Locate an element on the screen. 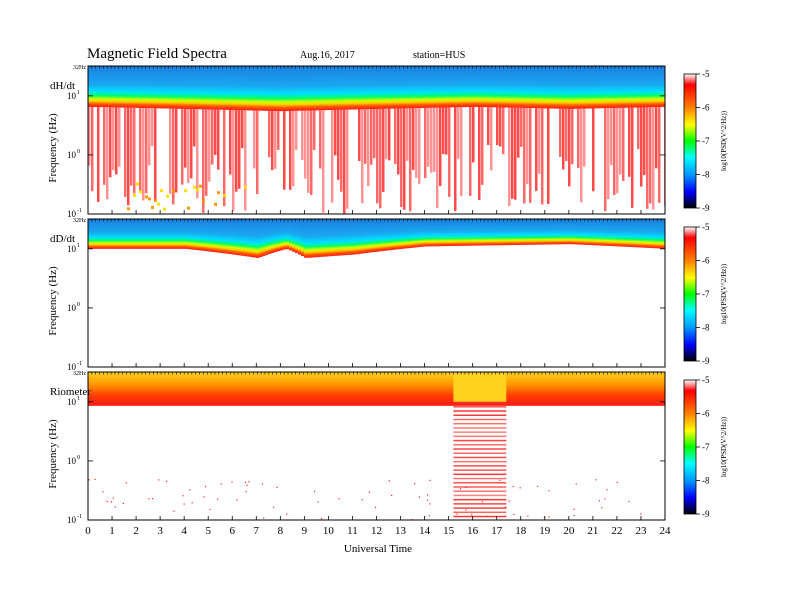 The height and width of the screenshot is (612, 792). x-tick-label: 9 is located at coordinates (305, 531).